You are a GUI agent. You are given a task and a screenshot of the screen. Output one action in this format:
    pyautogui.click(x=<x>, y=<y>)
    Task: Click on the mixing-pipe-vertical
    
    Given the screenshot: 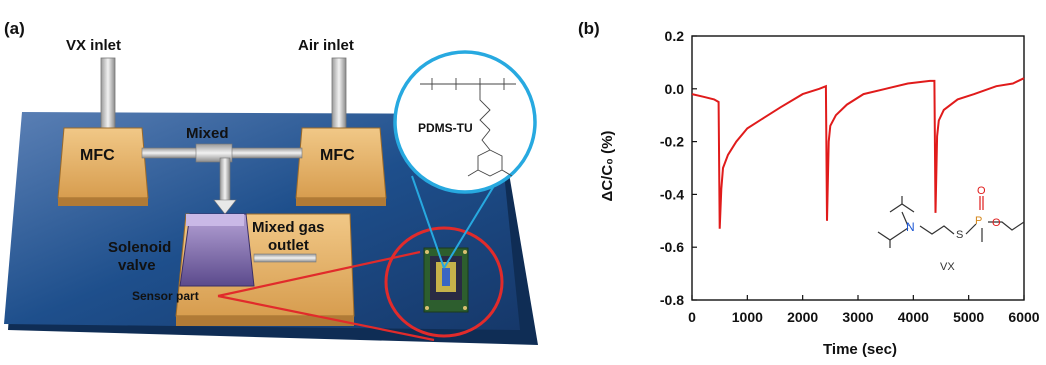 What is the action you would take?
    pyautogui.click(x=225, y=181)
    